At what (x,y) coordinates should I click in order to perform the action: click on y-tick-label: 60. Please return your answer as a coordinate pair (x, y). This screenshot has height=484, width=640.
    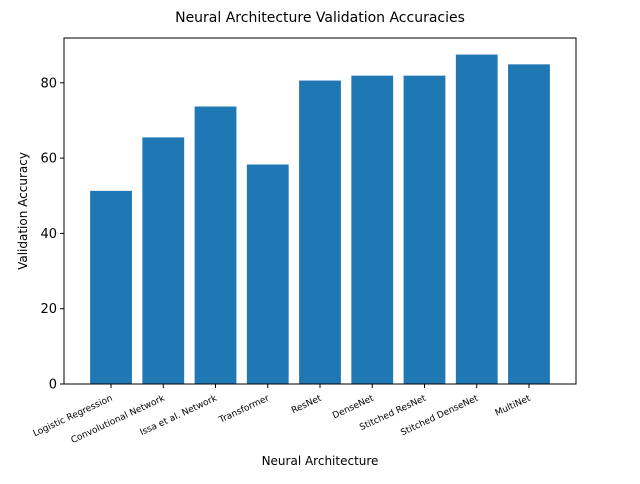
    Looking at the image, I should click on (48, 159).